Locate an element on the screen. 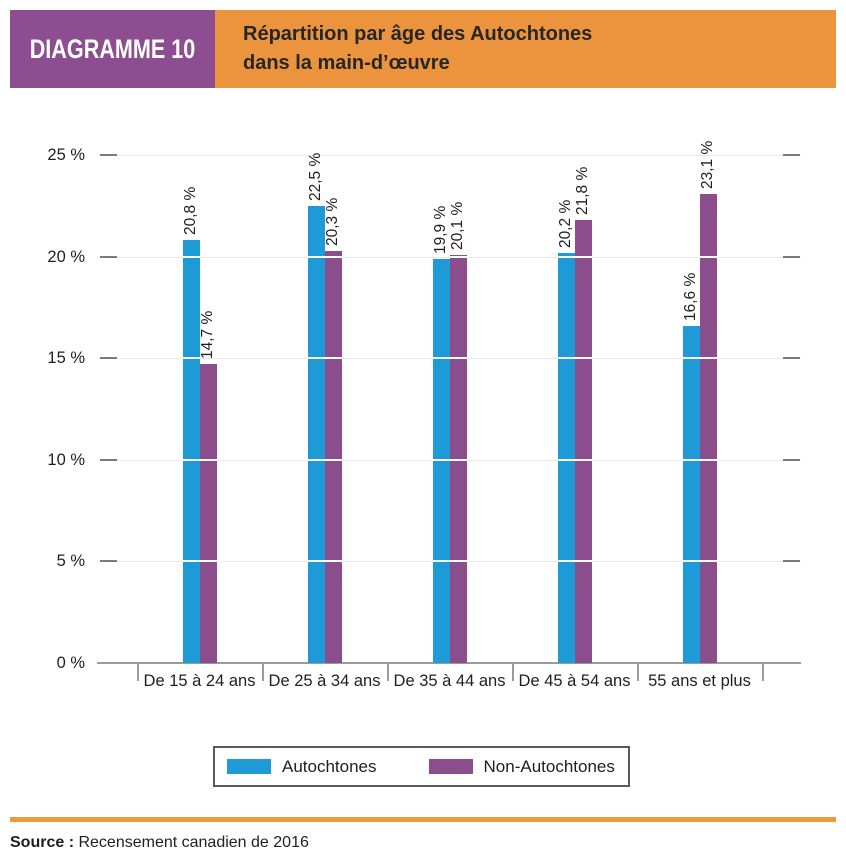 Image resolution: width=846 pixels, height=861 pixels. legend-swatch-autochtones is located at coordinates (249, 766).